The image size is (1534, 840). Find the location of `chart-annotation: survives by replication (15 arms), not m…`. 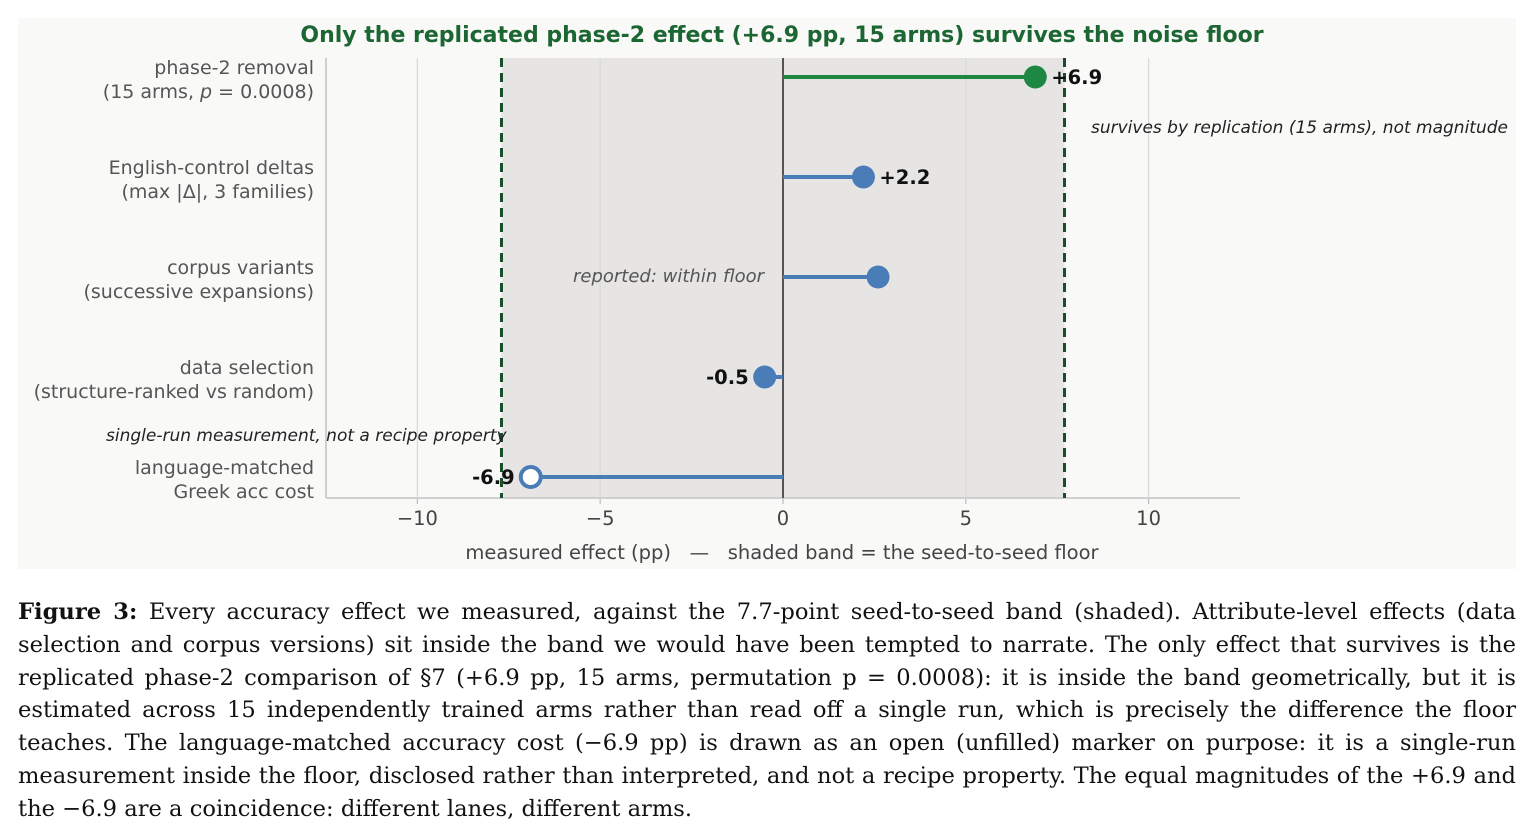

chart-annotation: survives by replication (15 arms), not m… is located at coordinates (1299, 128).